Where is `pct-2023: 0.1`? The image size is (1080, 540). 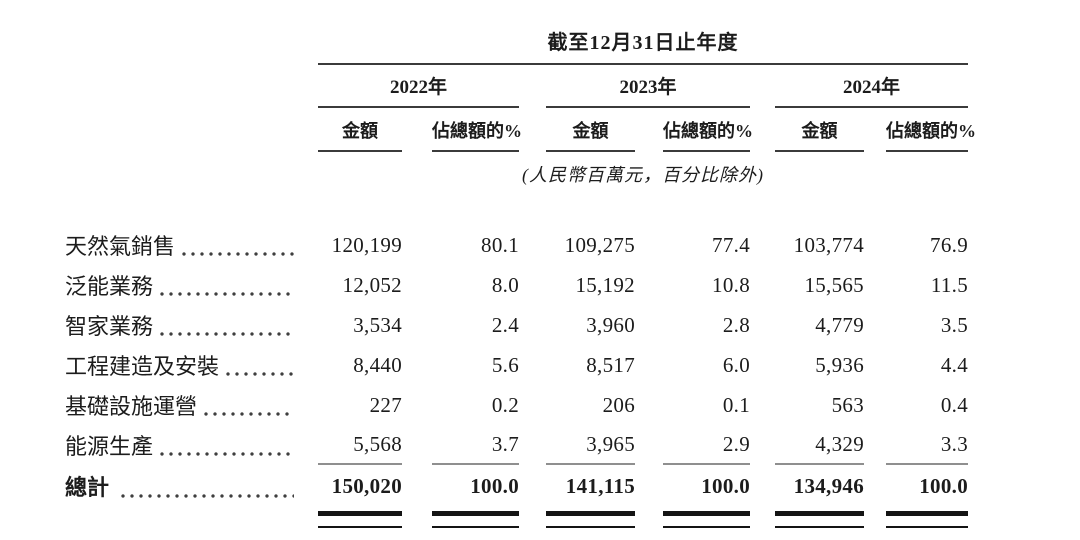 pct-2023: 0.1 is located at coordinates (736, 404).